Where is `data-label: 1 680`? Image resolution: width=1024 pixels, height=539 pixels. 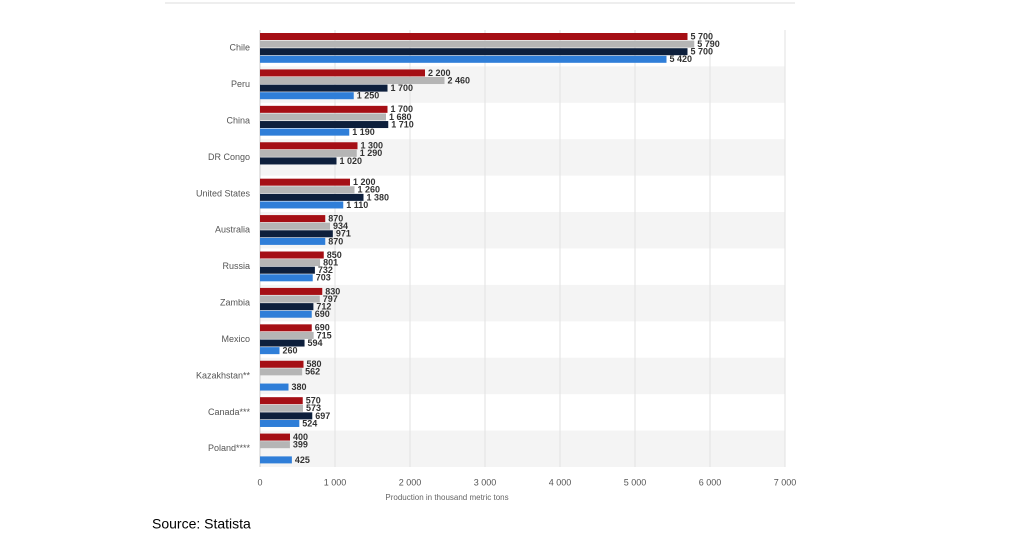
data-label: 1 680 is located at coordinates (400, 117).